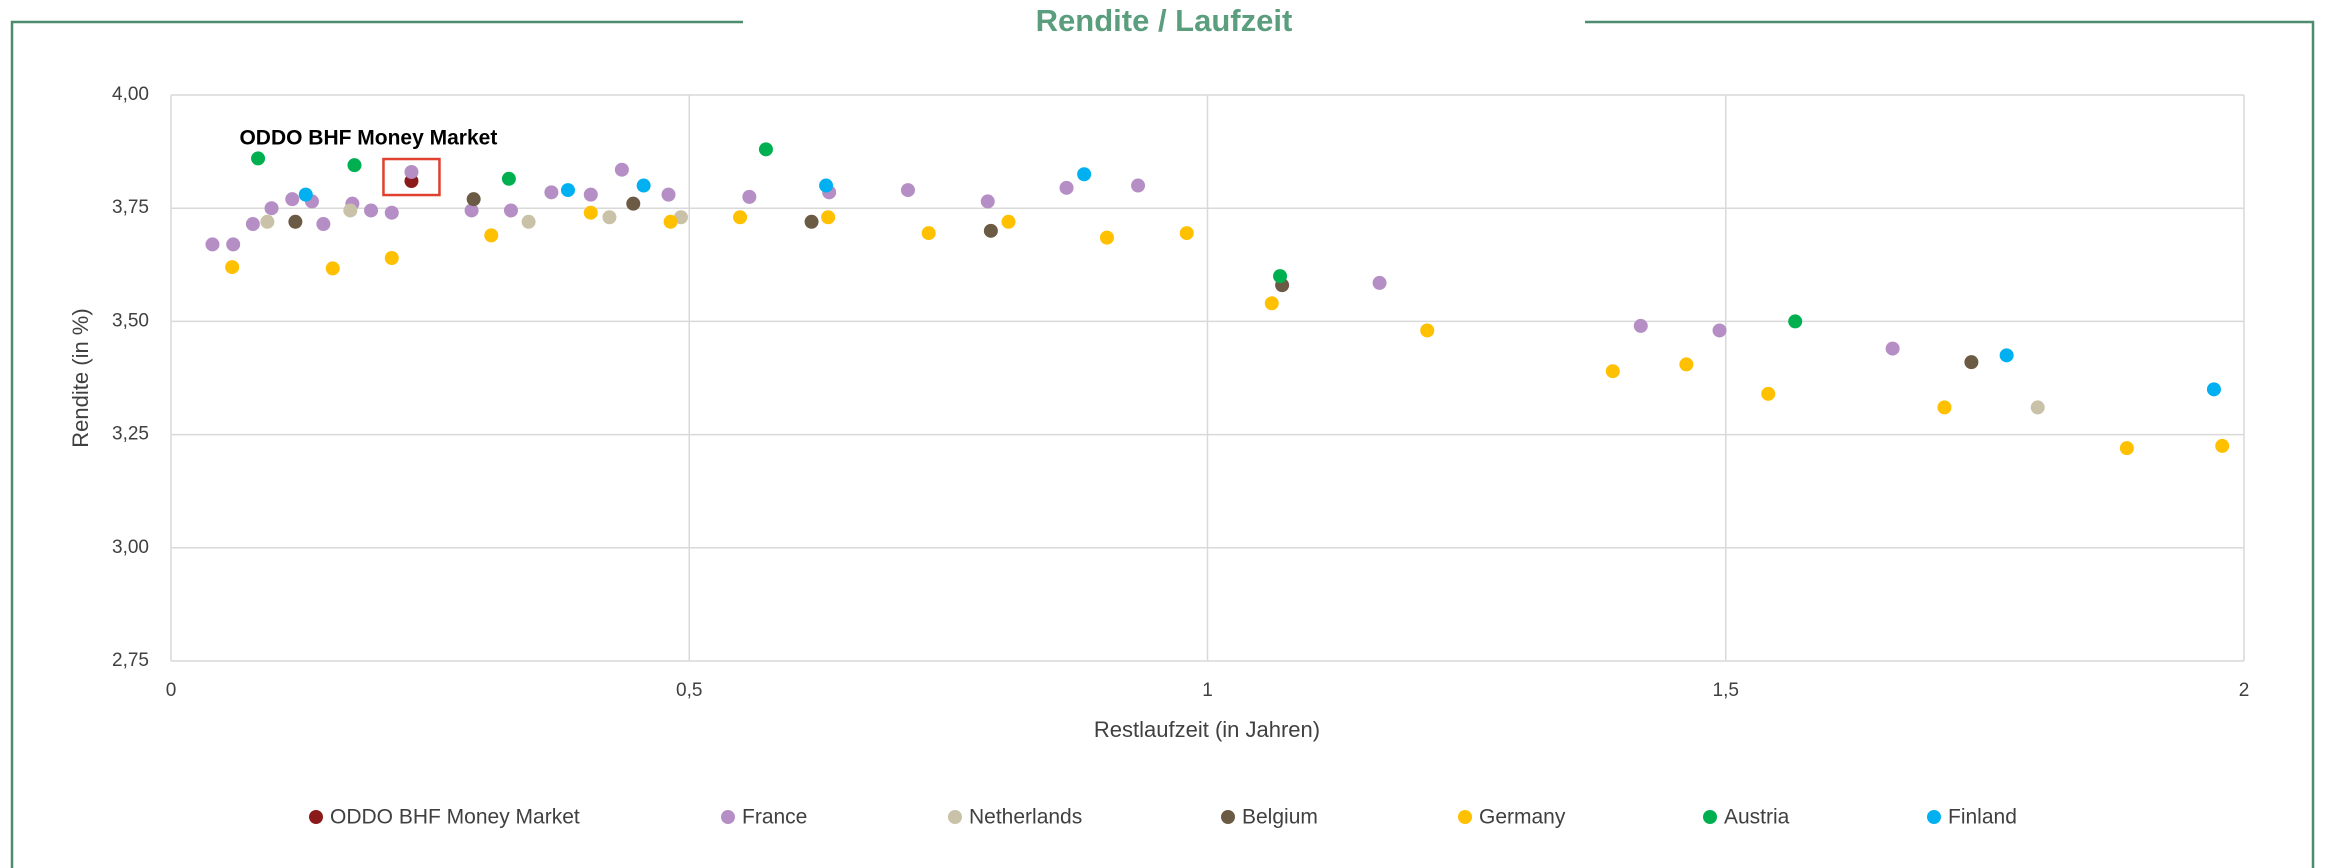 This screenshot has width=2325, height=868. Describe the element at coordinates (171, 690) in the screenshot. I see `x-tick-label: 0` at that location.